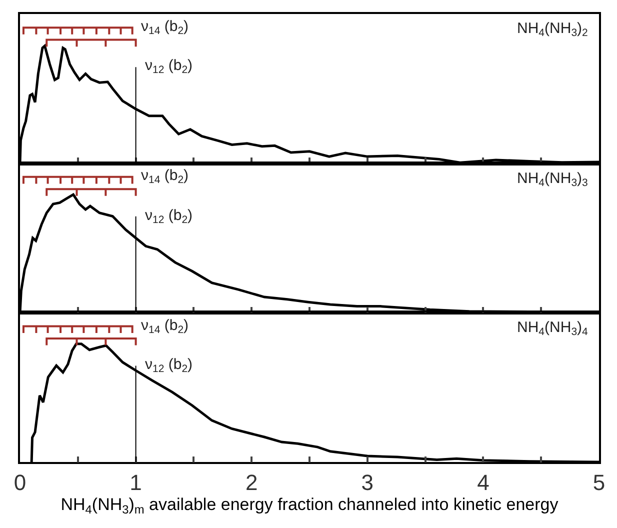 The image size is (617, 528). Describe the element at coordinates (599, 483) in the screenshot. I see `x-tick-label: 5` at that location.